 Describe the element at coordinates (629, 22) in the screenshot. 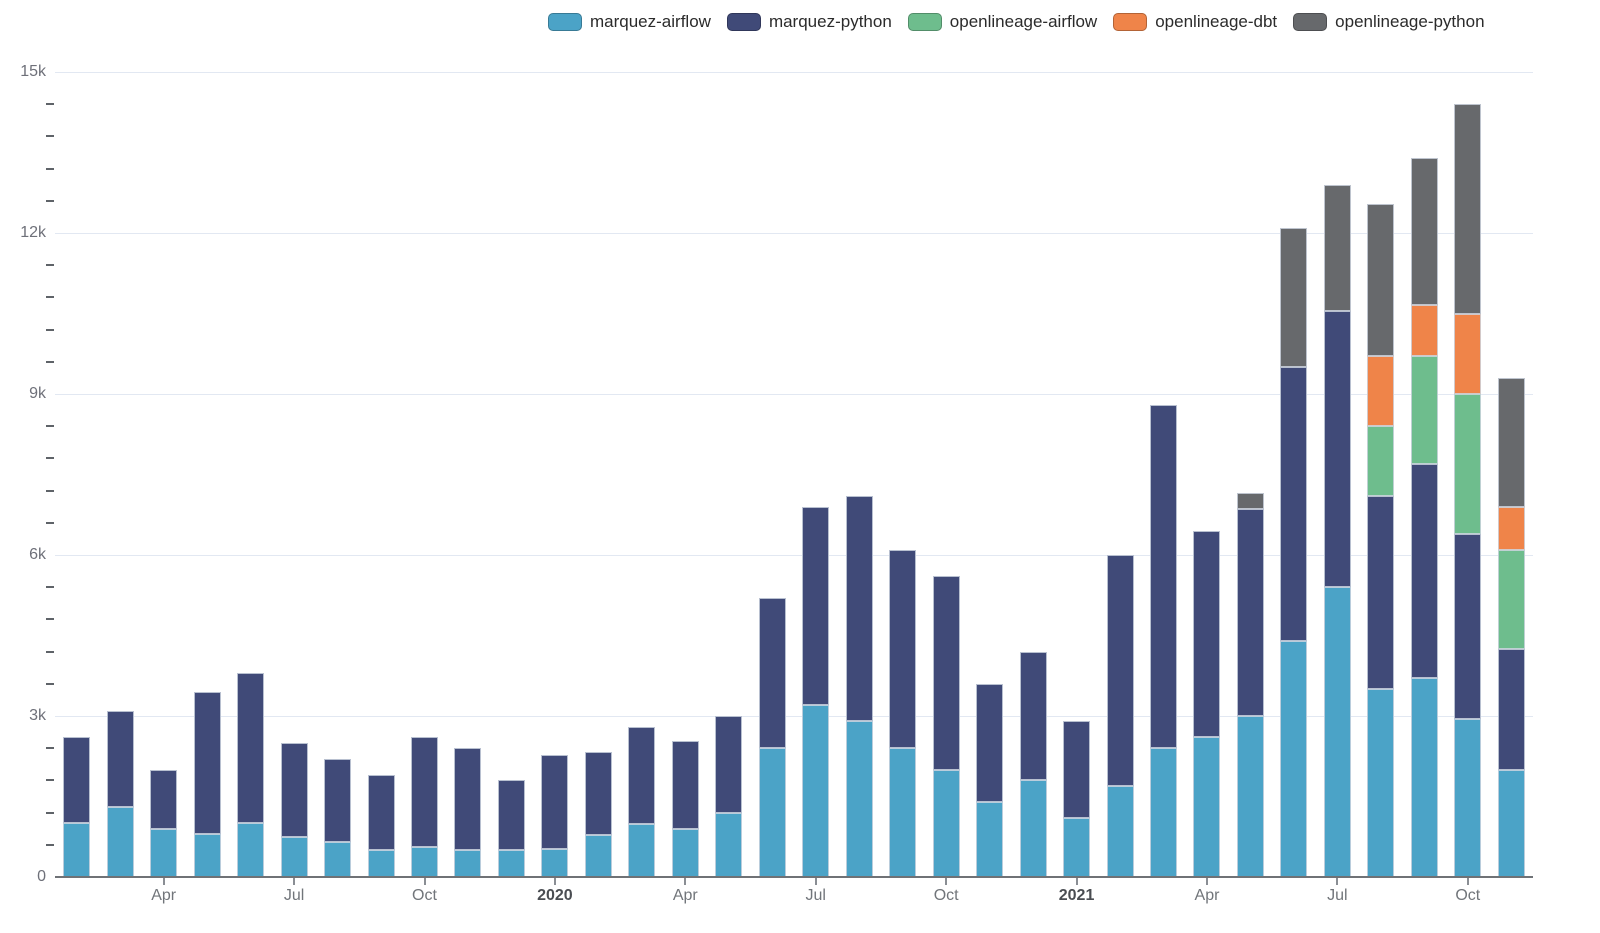

I see `legend-item-marquez-airflow: marquez-airflow` at that location.